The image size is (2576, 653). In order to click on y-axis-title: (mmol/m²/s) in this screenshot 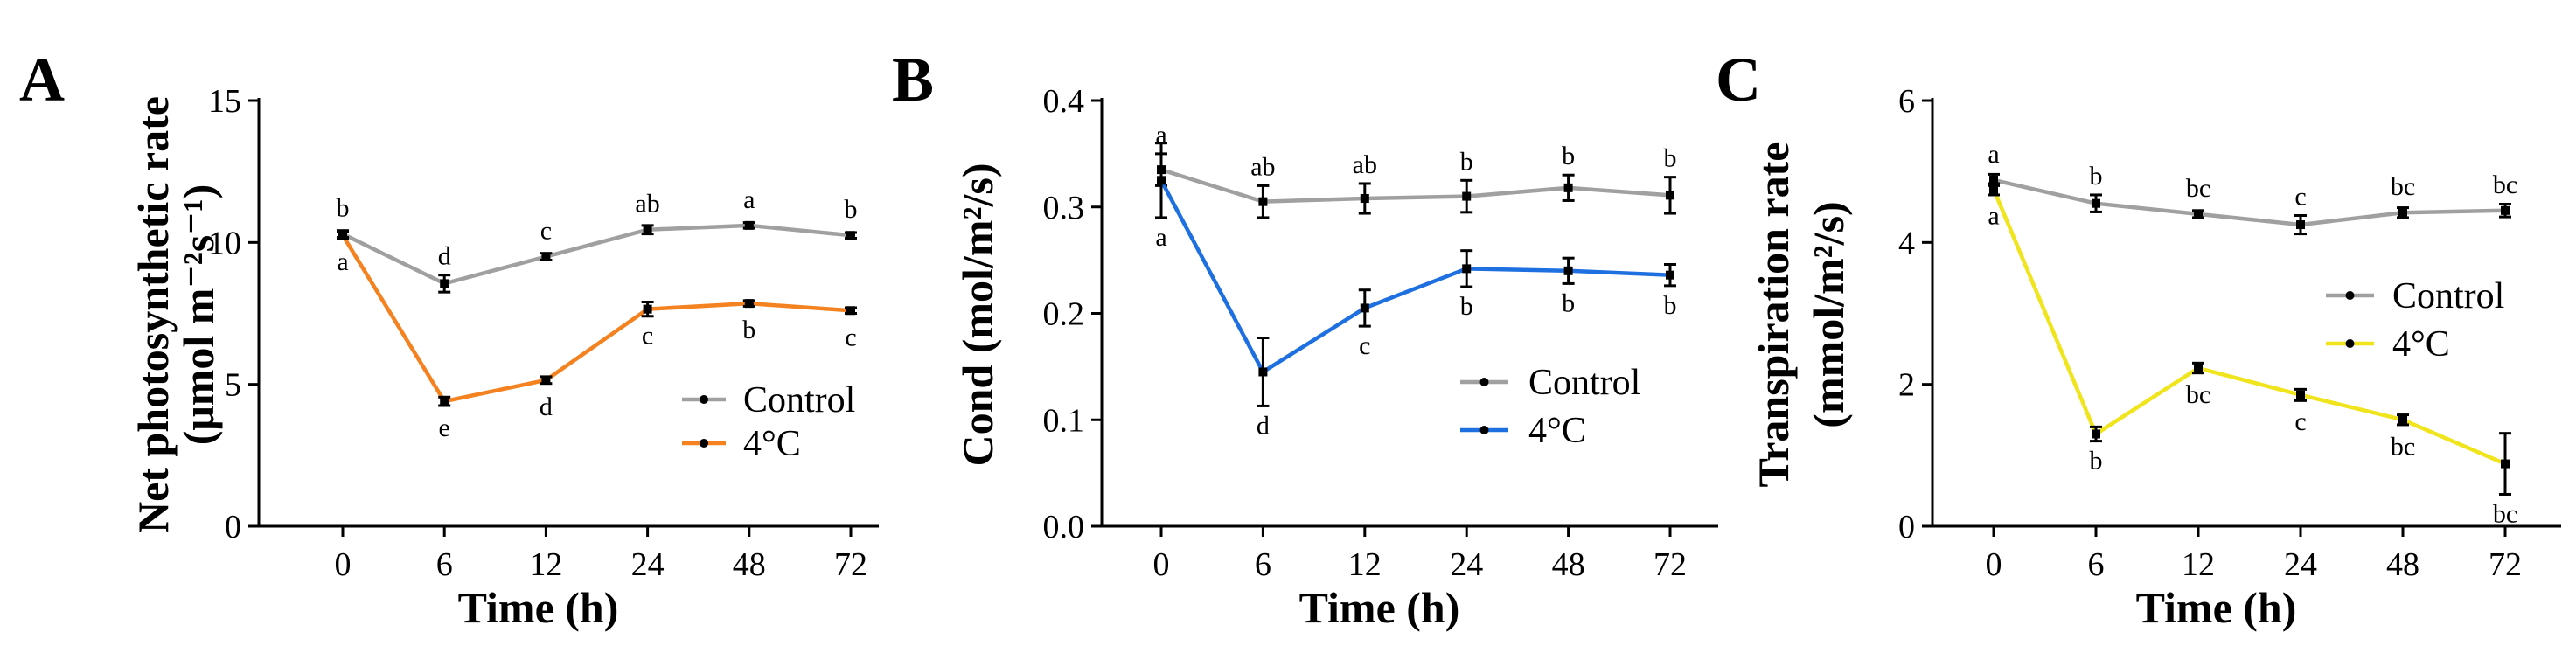, I will do `click(1828, 314)`.